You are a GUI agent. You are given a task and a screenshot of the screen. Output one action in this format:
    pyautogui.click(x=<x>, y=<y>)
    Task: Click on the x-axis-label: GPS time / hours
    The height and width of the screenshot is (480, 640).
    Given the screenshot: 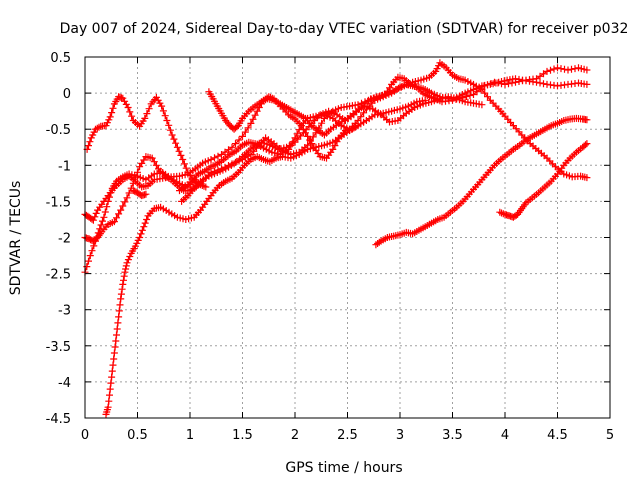 What is the action you would take?
    pyautogui.click(x=343, y=468)
    